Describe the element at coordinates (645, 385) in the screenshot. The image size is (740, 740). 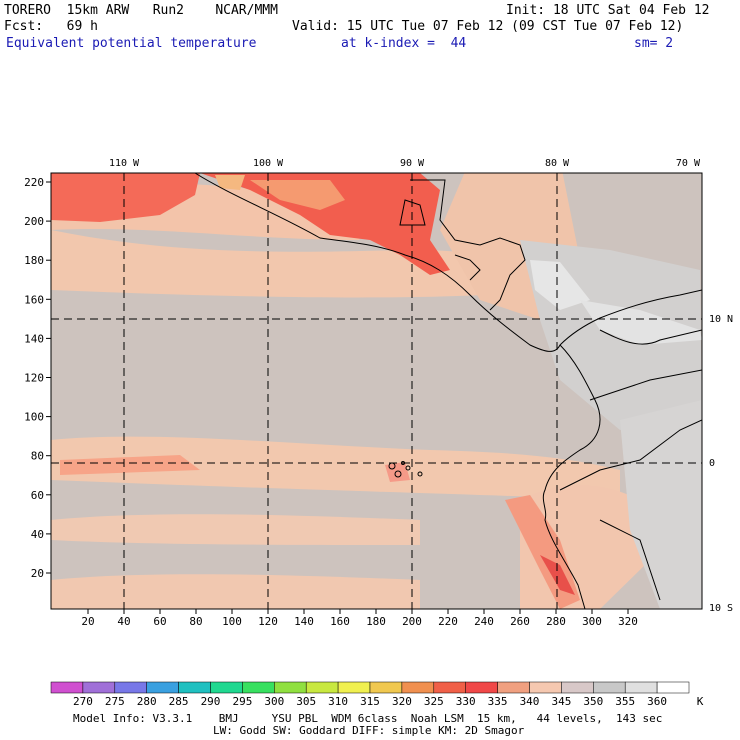
I see `colombia-border` at that location.